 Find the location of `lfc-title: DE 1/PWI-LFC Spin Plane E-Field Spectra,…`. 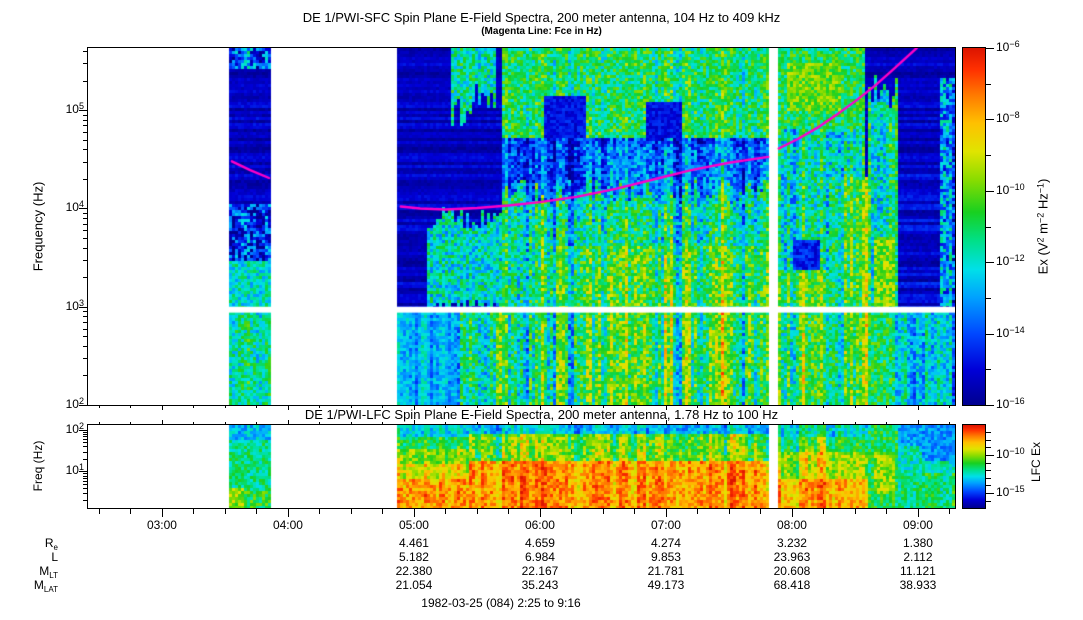

lfc-title: DE 1/PWI-LFC Spin Plane E-Field Spectra,… is located at coordinates (541, 414).